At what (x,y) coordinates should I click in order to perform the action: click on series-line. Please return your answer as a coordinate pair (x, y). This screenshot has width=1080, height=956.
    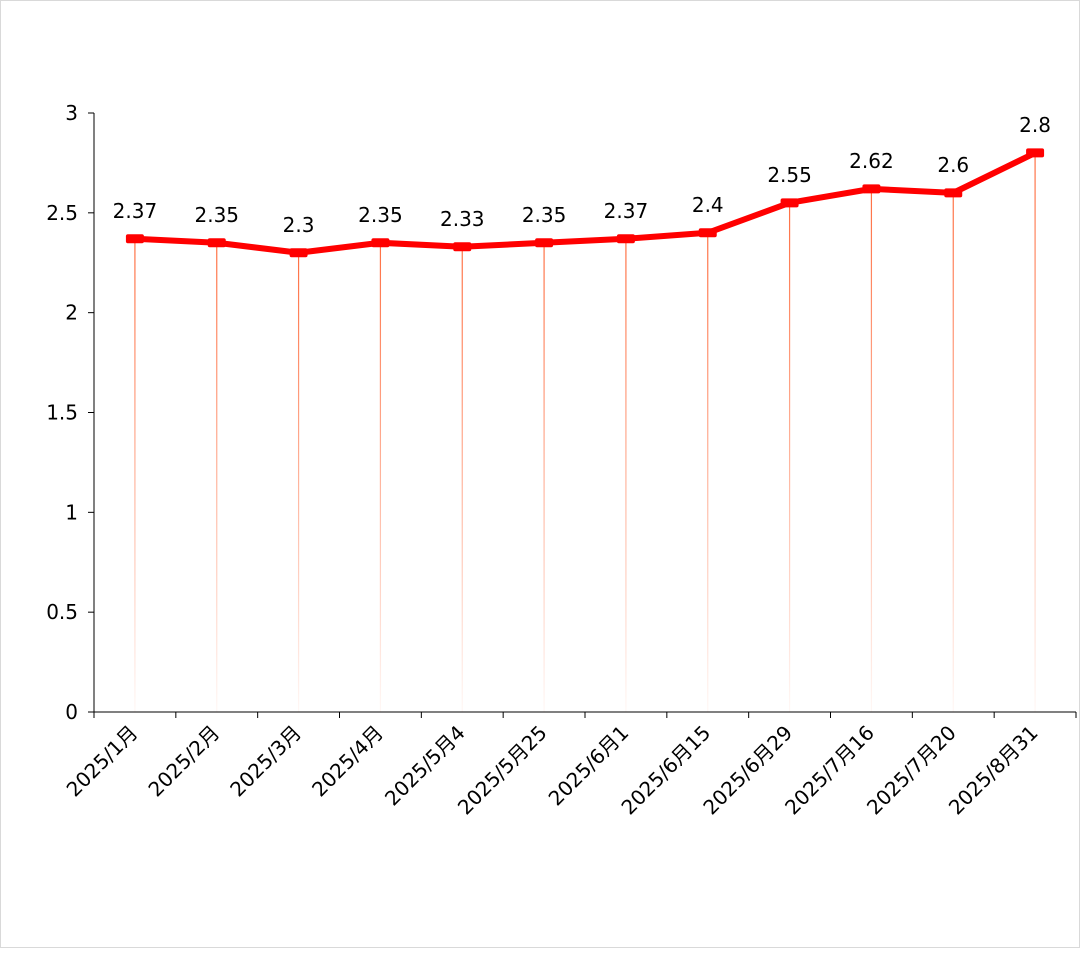
    Looking at the image, I should click on (585, 202).